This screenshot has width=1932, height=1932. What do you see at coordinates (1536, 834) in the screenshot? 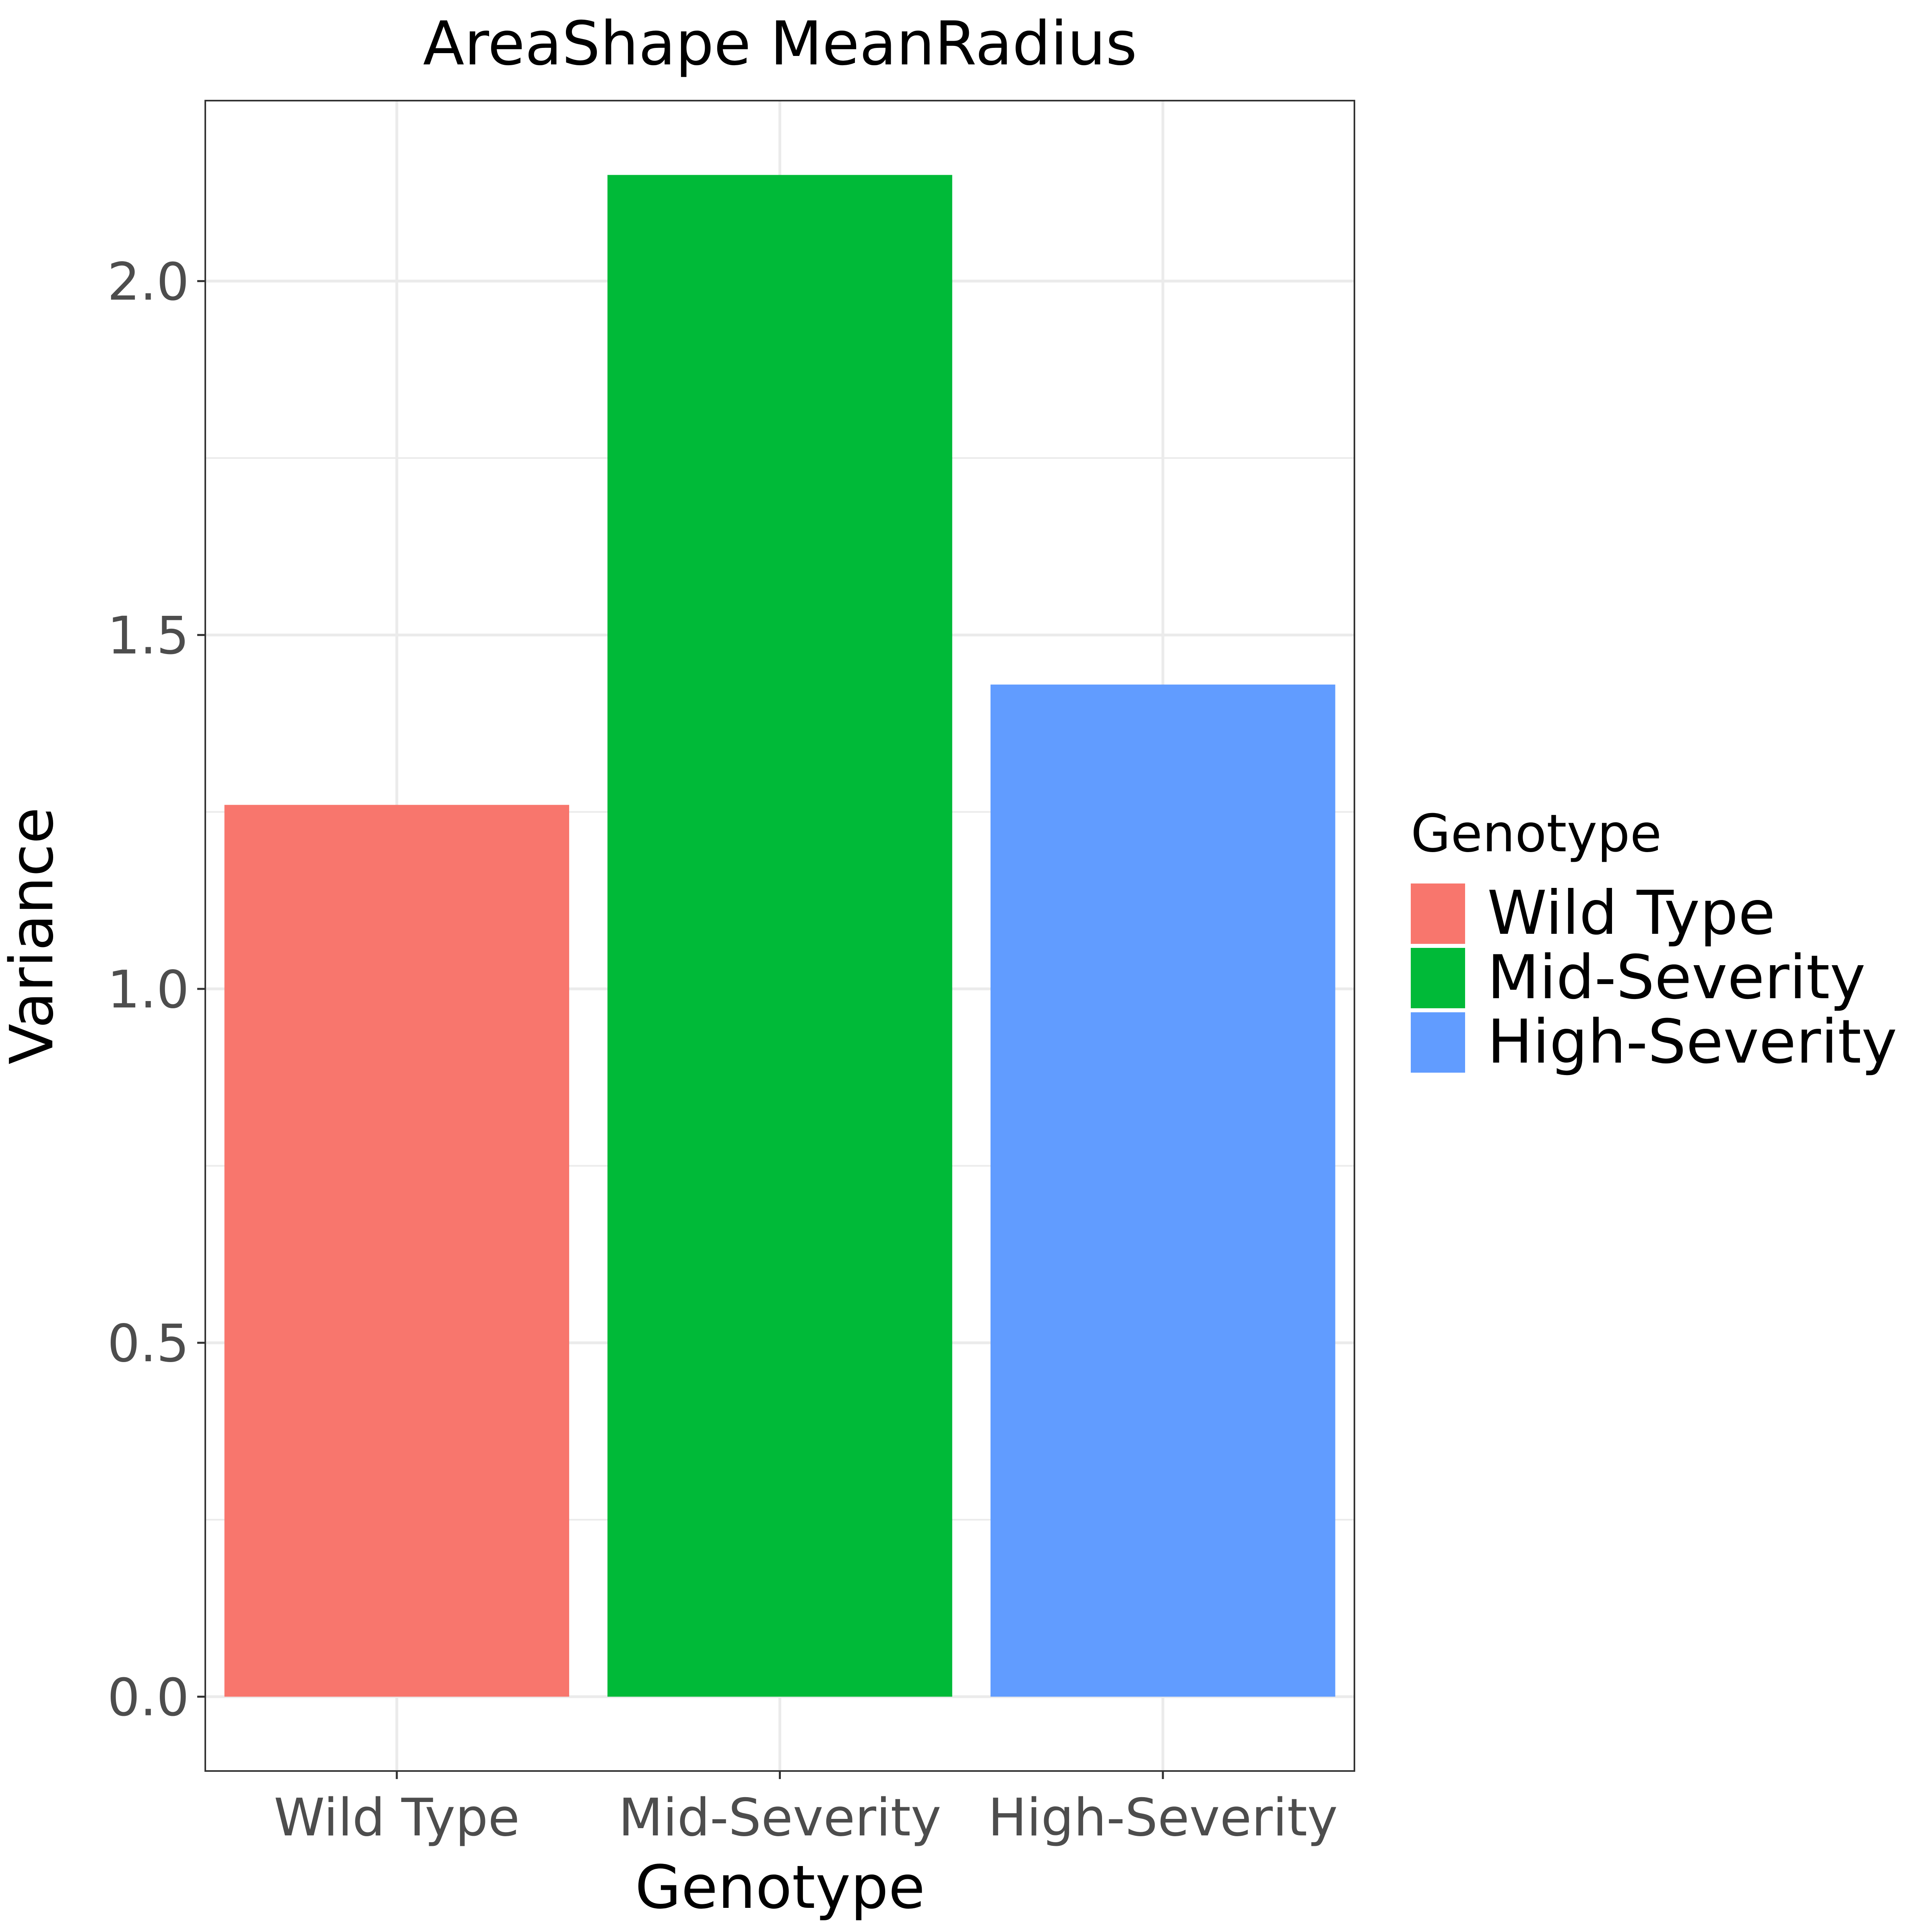
I see `legend-title: Genotype` at bounding box center [1536, 834].